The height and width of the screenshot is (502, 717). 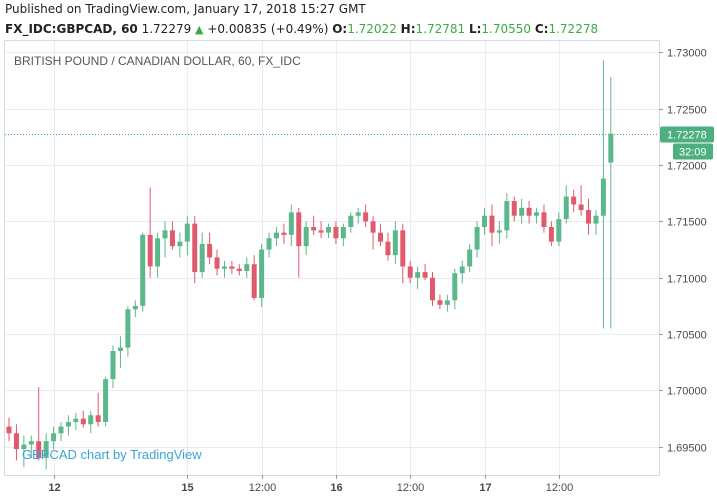 What do you see at coordinates (440, 29) in the screenshot?
I see `high-value: 1.72781` at bounding box center [440, 29].